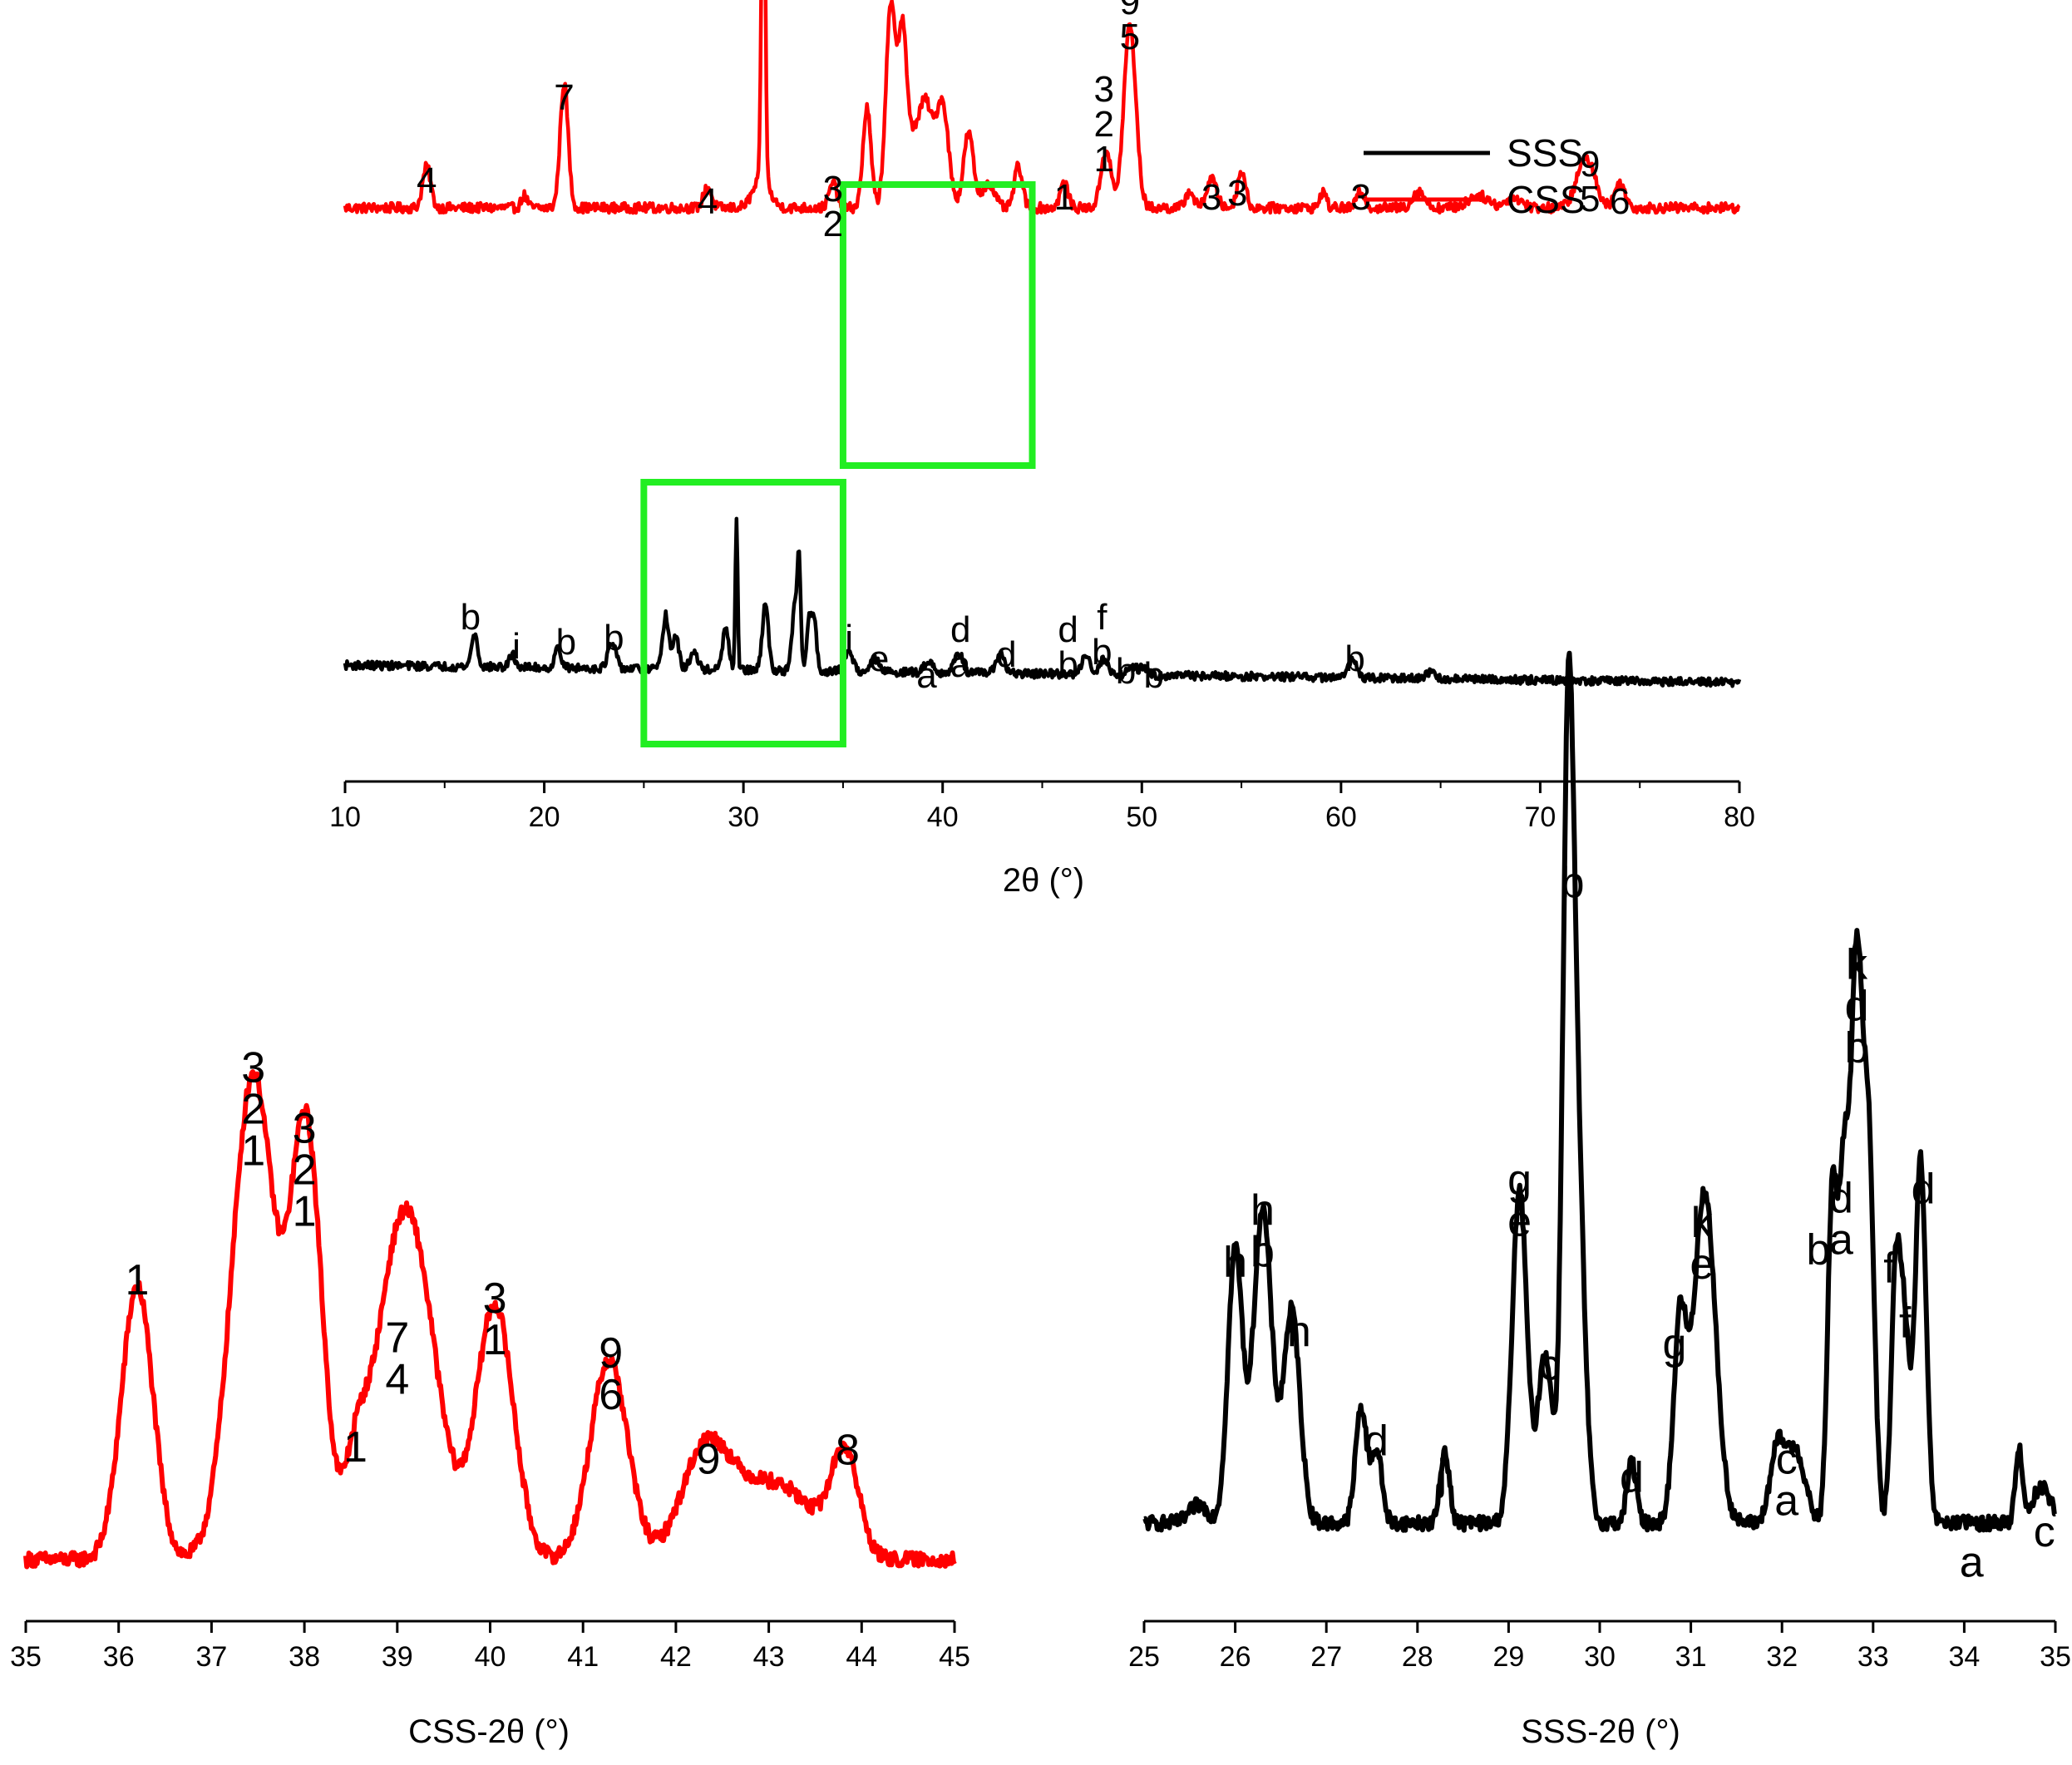 Image resolution: width=2072 pixels, height=1765 pixels. Describe the element at coordinates (1102, 617) in the screenshot. I see `main-peak-label: f` at that location.